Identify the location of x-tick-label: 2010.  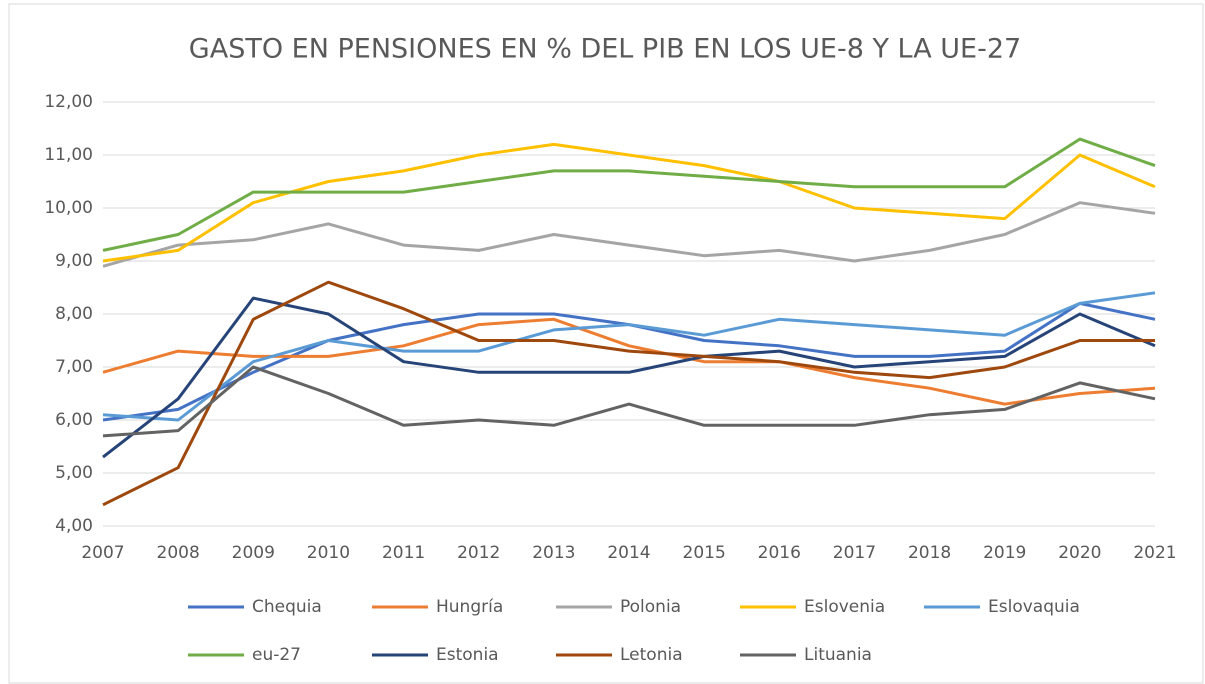
(328, 553).